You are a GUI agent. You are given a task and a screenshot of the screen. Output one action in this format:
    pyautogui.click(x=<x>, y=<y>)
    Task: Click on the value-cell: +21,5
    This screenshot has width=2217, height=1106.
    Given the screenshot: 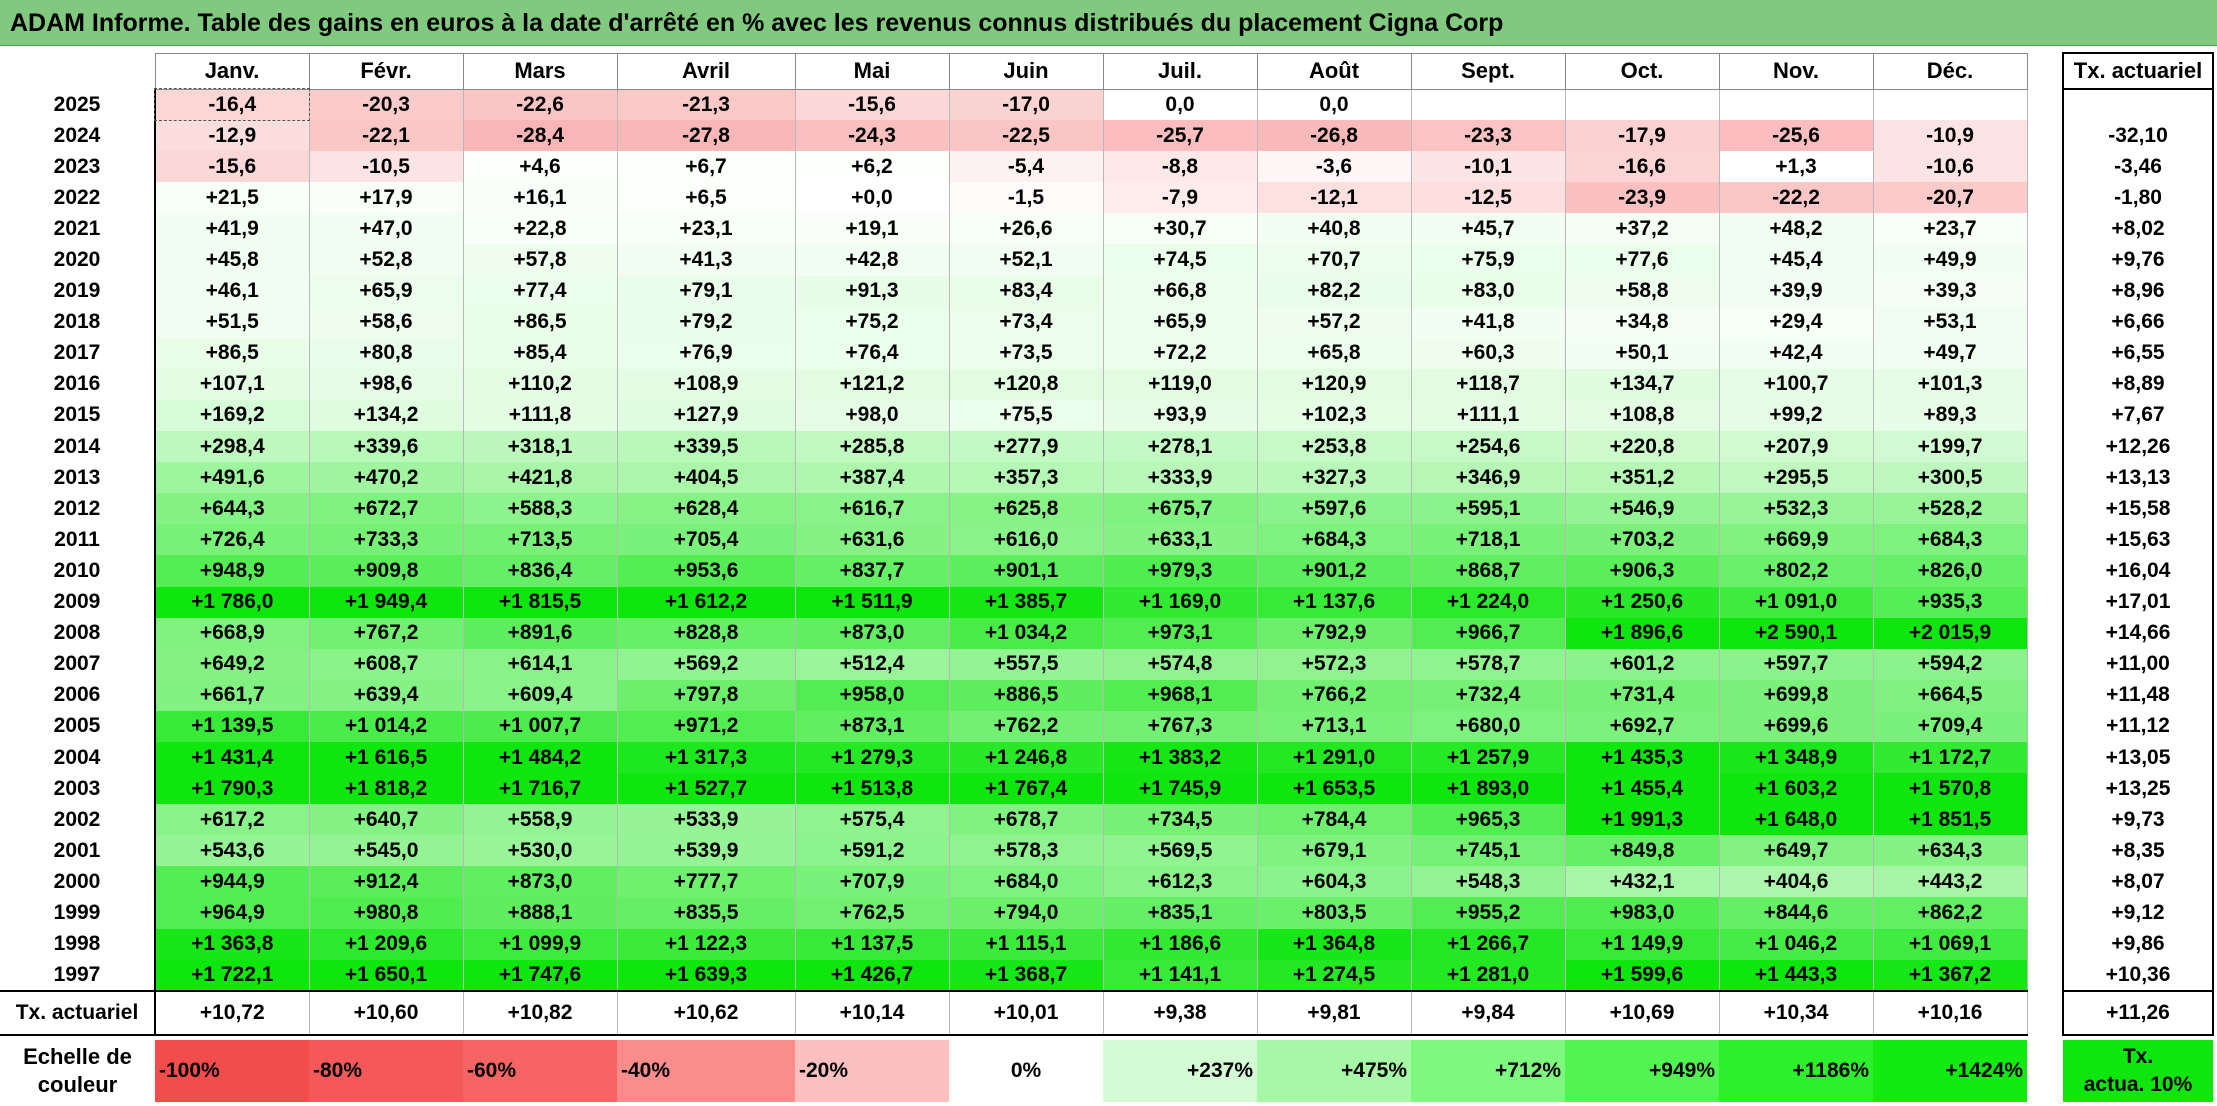 What is the action you would take?
    pyautogui.click(x=232, y=198)
    